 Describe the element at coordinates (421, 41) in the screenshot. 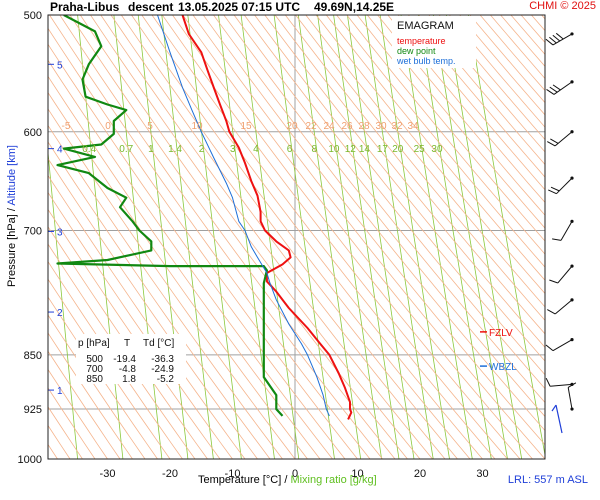

I see `legend-item: temperature` at that location.